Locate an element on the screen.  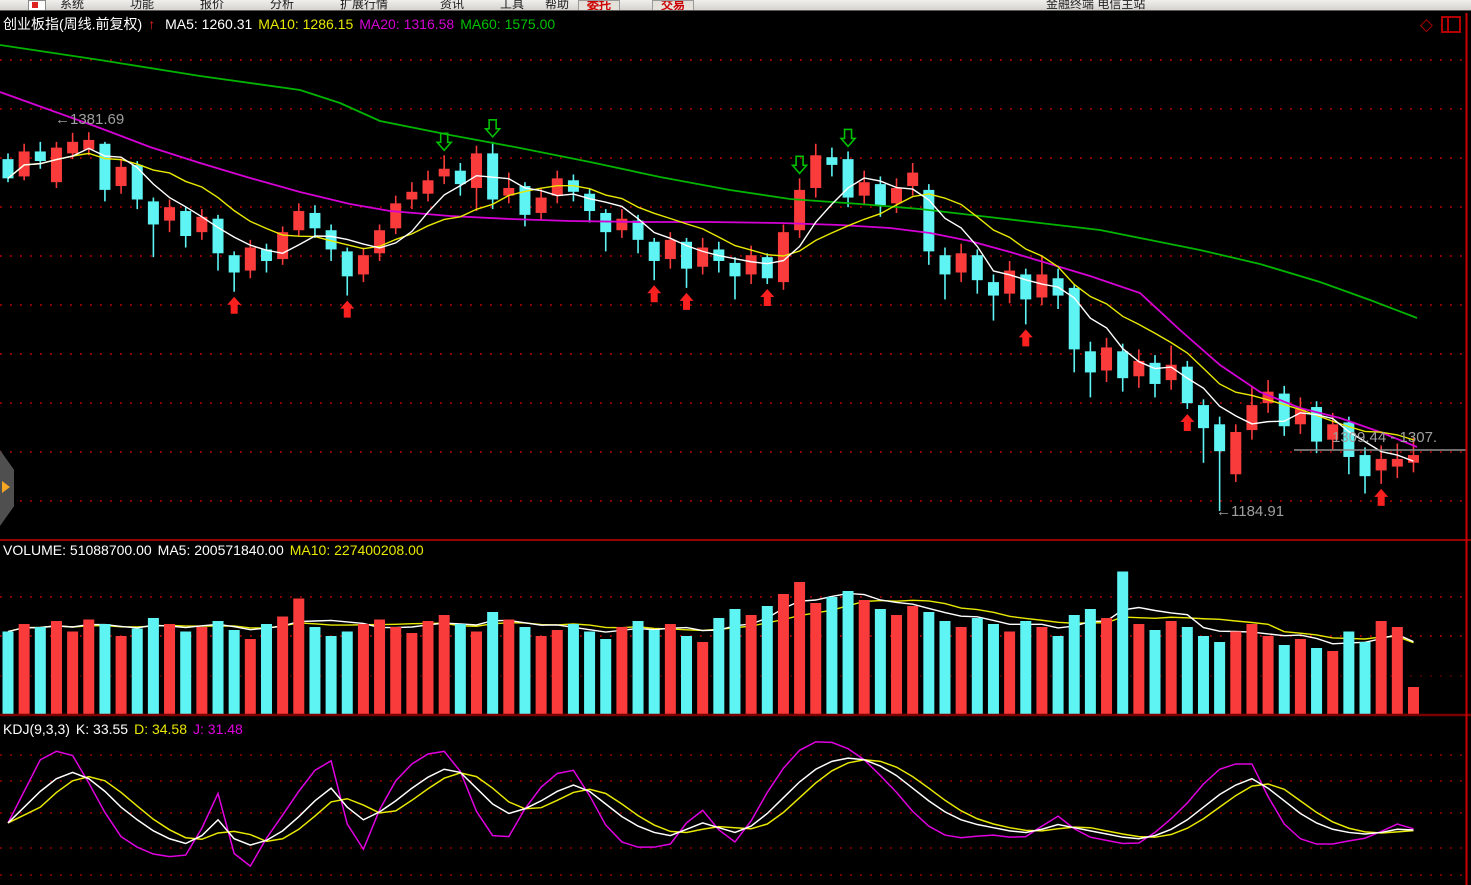
up-arrow-icon: ↑ is located at coordinates (152, 24).